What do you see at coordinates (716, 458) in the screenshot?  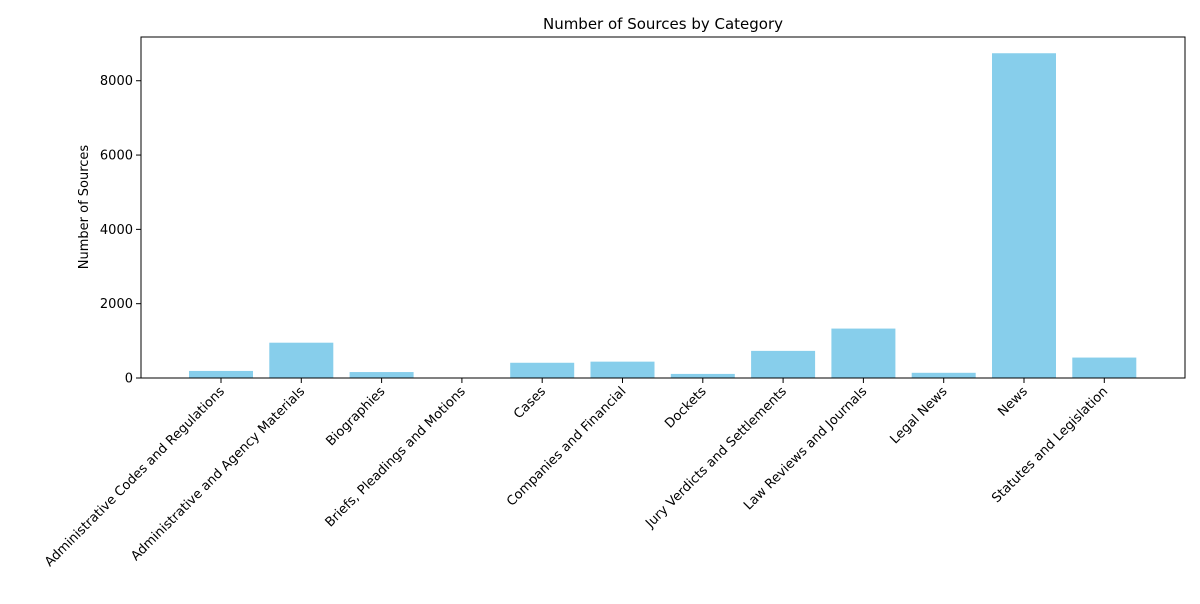 I see `x-tick-label: Jury Verdicts and Settlements` at bounding box center [716, 458].